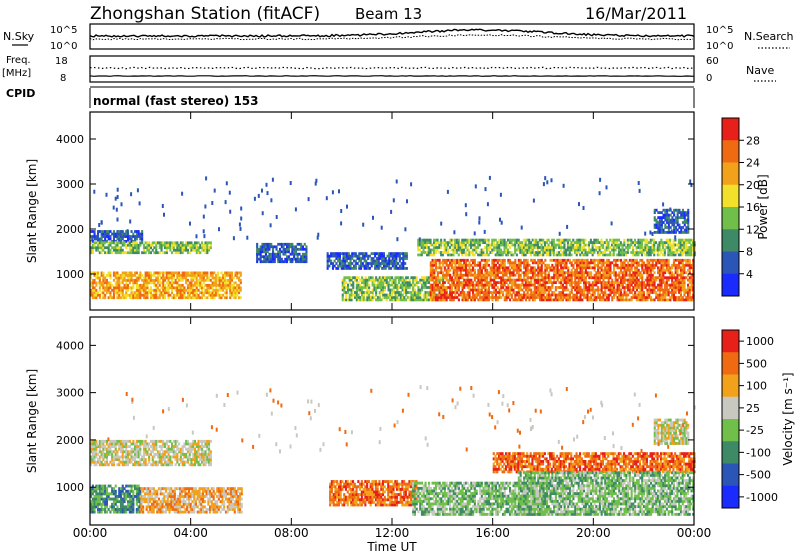 The height and width of the screenshot is (554, 800). I want to click on nave-tick-top: 60, so click(712, 61).